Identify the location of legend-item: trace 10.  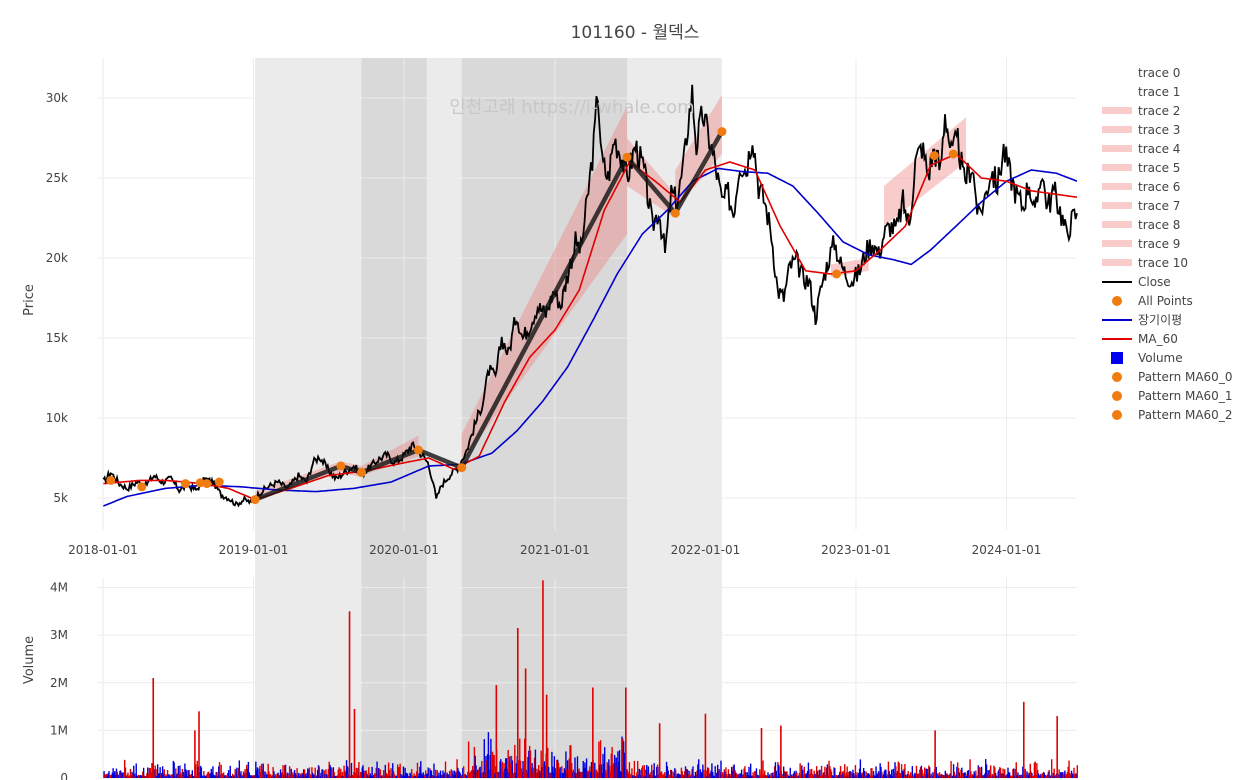
(1145, 263).